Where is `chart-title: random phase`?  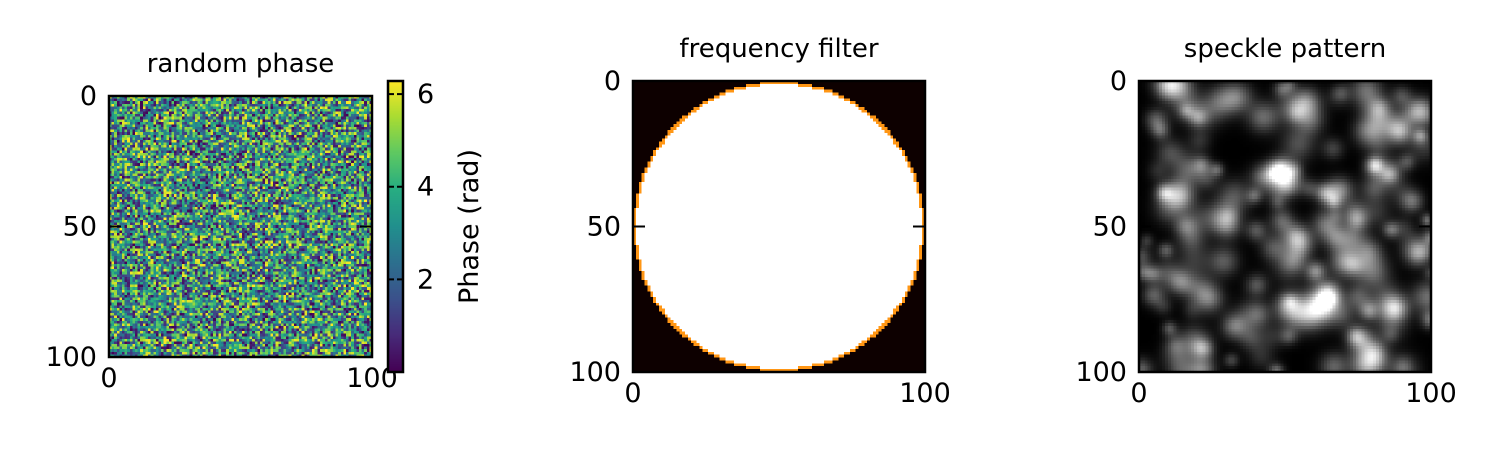 chart-title: random phase is located at coordinates (241, 64).